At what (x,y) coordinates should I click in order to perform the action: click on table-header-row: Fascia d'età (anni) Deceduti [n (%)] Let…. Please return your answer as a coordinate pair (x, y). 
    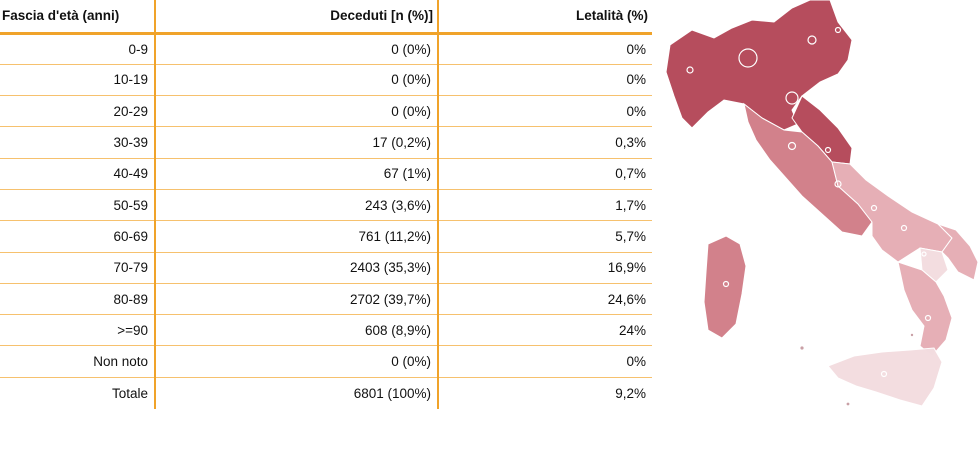
    Looking at the image, I should click on (326, 17).